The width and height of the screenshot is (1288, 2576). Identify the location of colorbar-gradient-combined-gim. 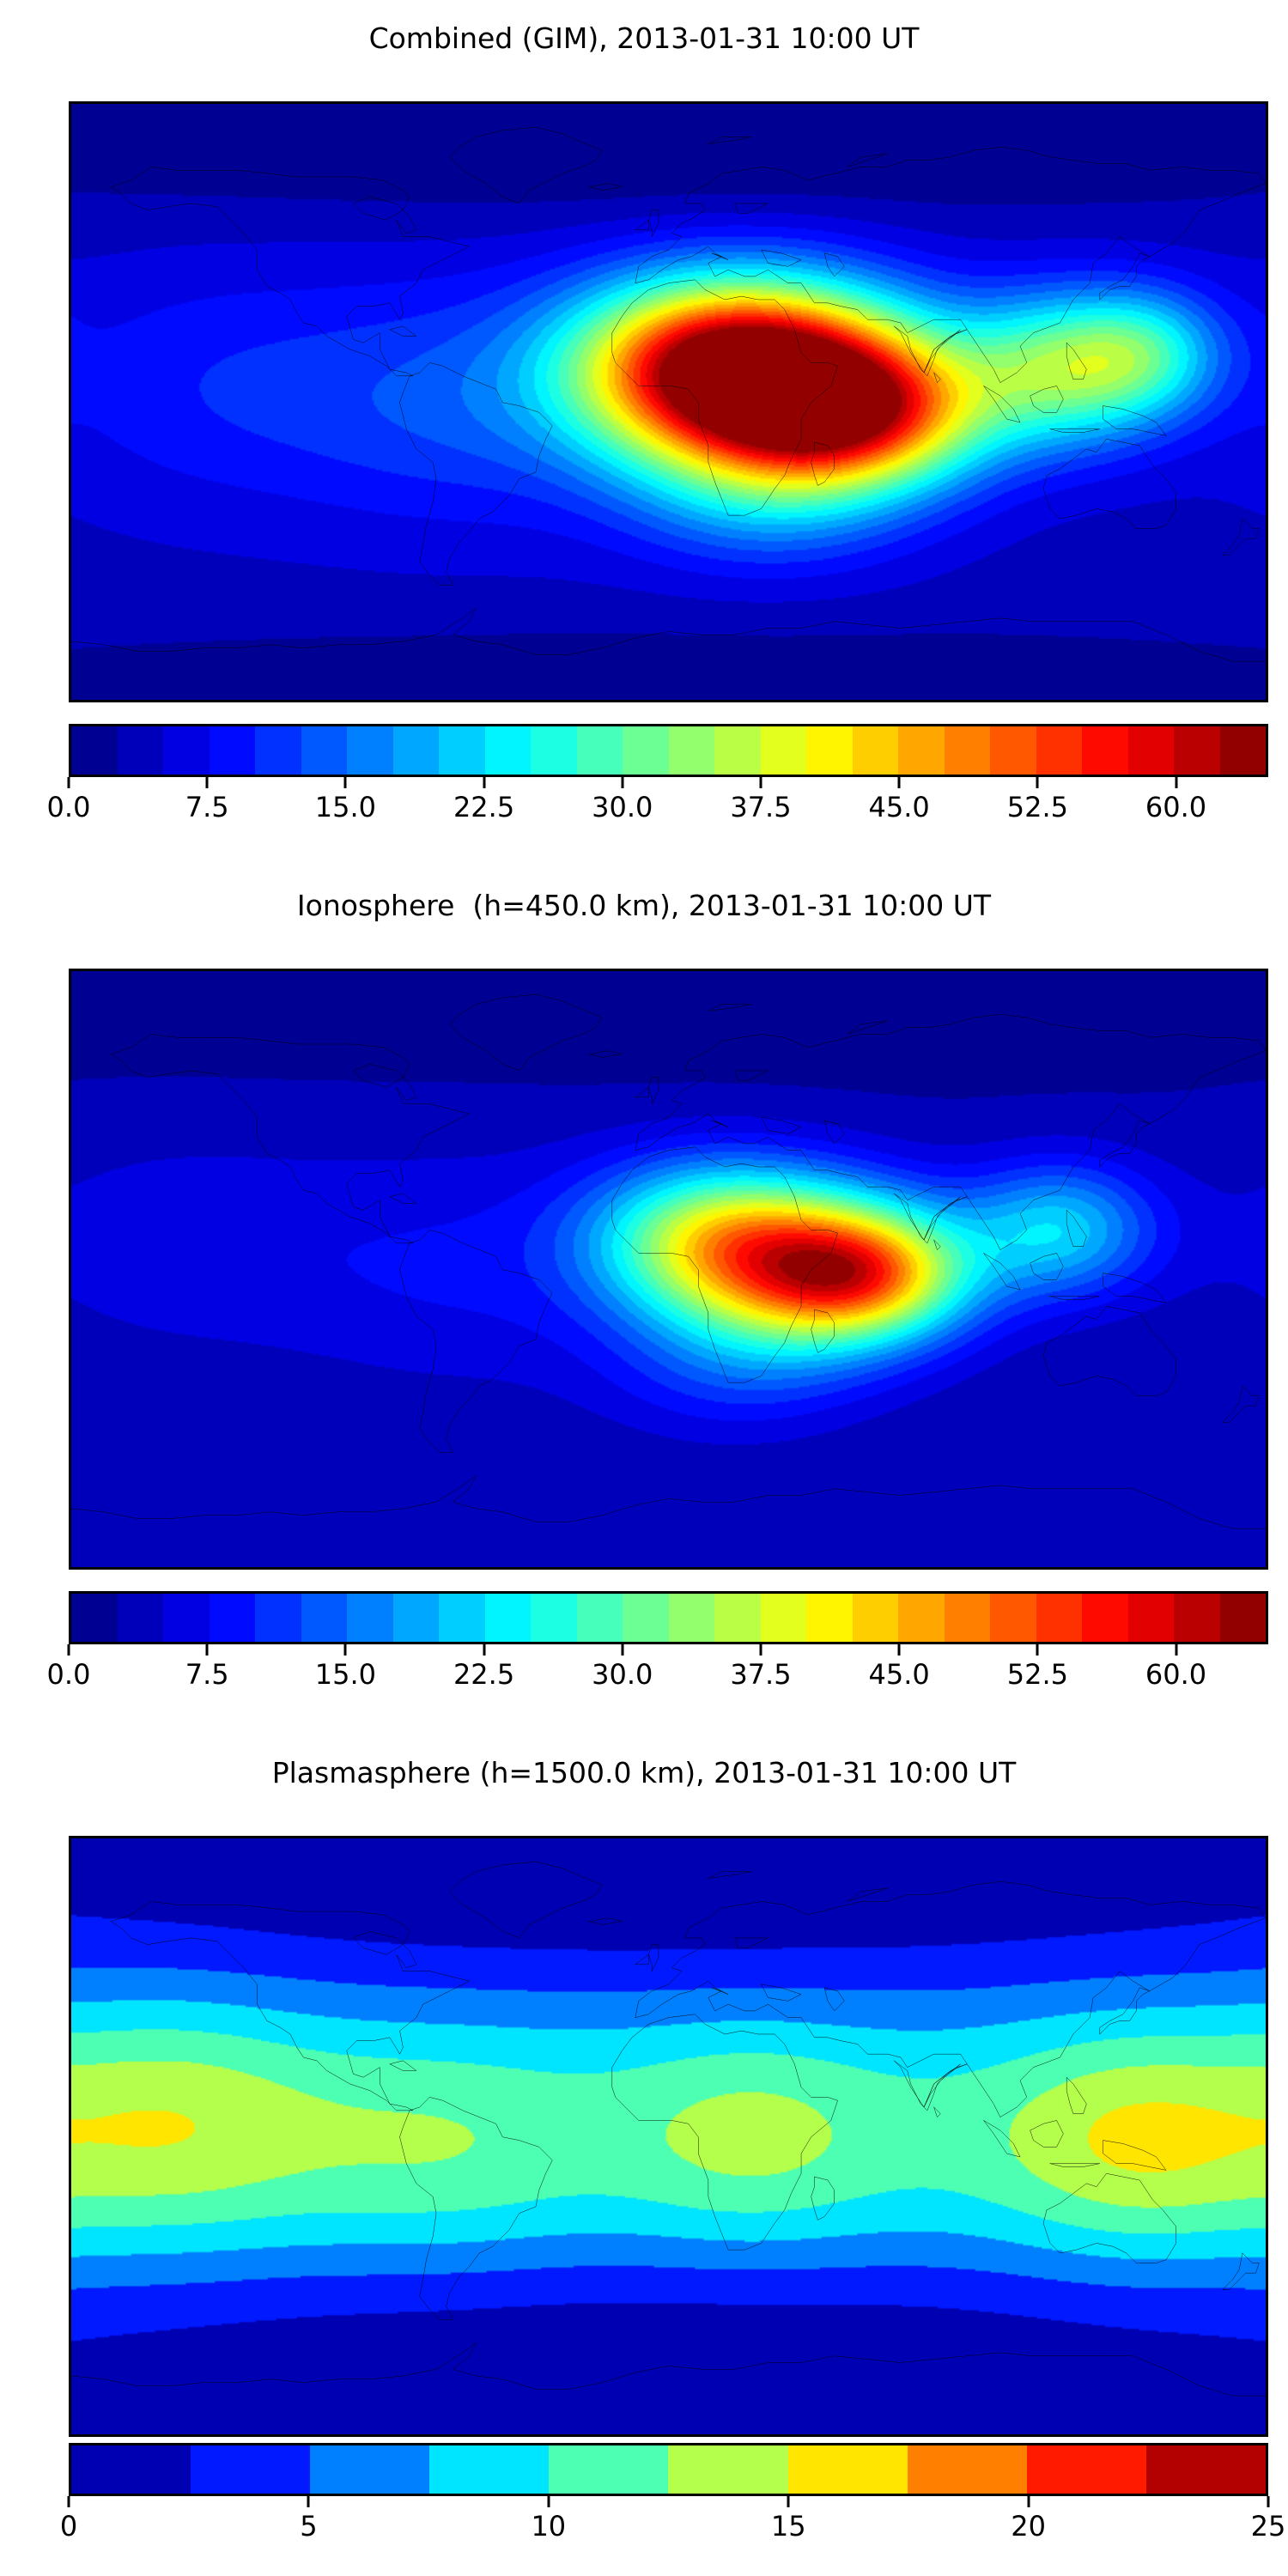
(669, 750).